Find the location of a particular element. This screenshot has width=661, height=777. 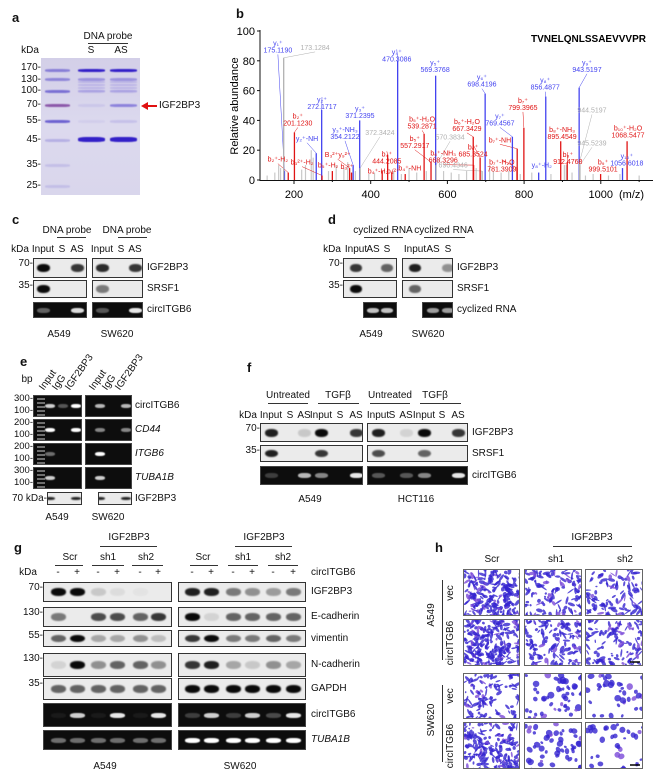

mw-marker: 25- is located at coordinates (33, 185).